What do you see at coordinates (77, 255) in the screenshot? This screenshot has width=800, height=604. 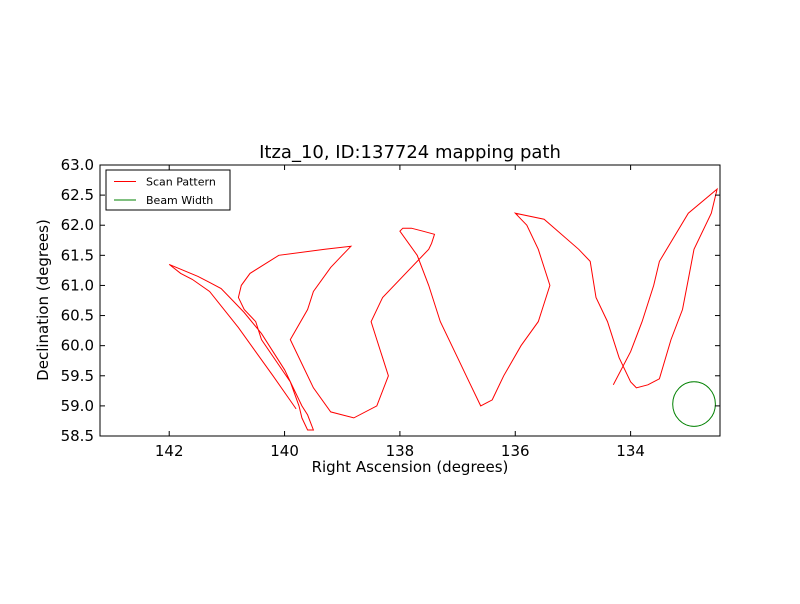 I see `y-tick-label: 61.5` at bounding box center [77, 255].